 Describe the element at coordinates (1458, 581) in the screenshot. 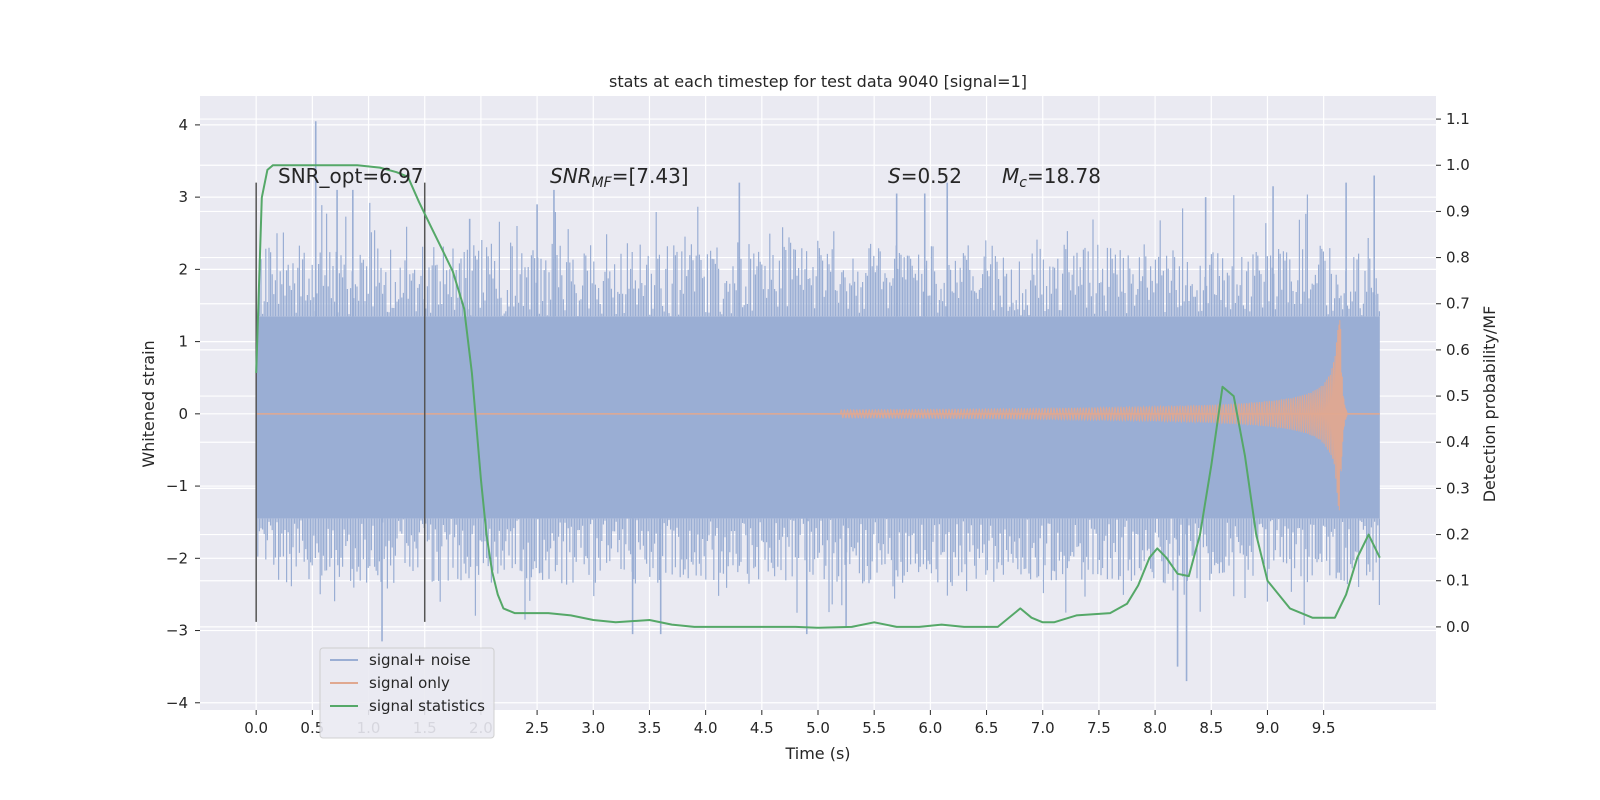

I see `y-right-tick-label: 0.1` at that location.